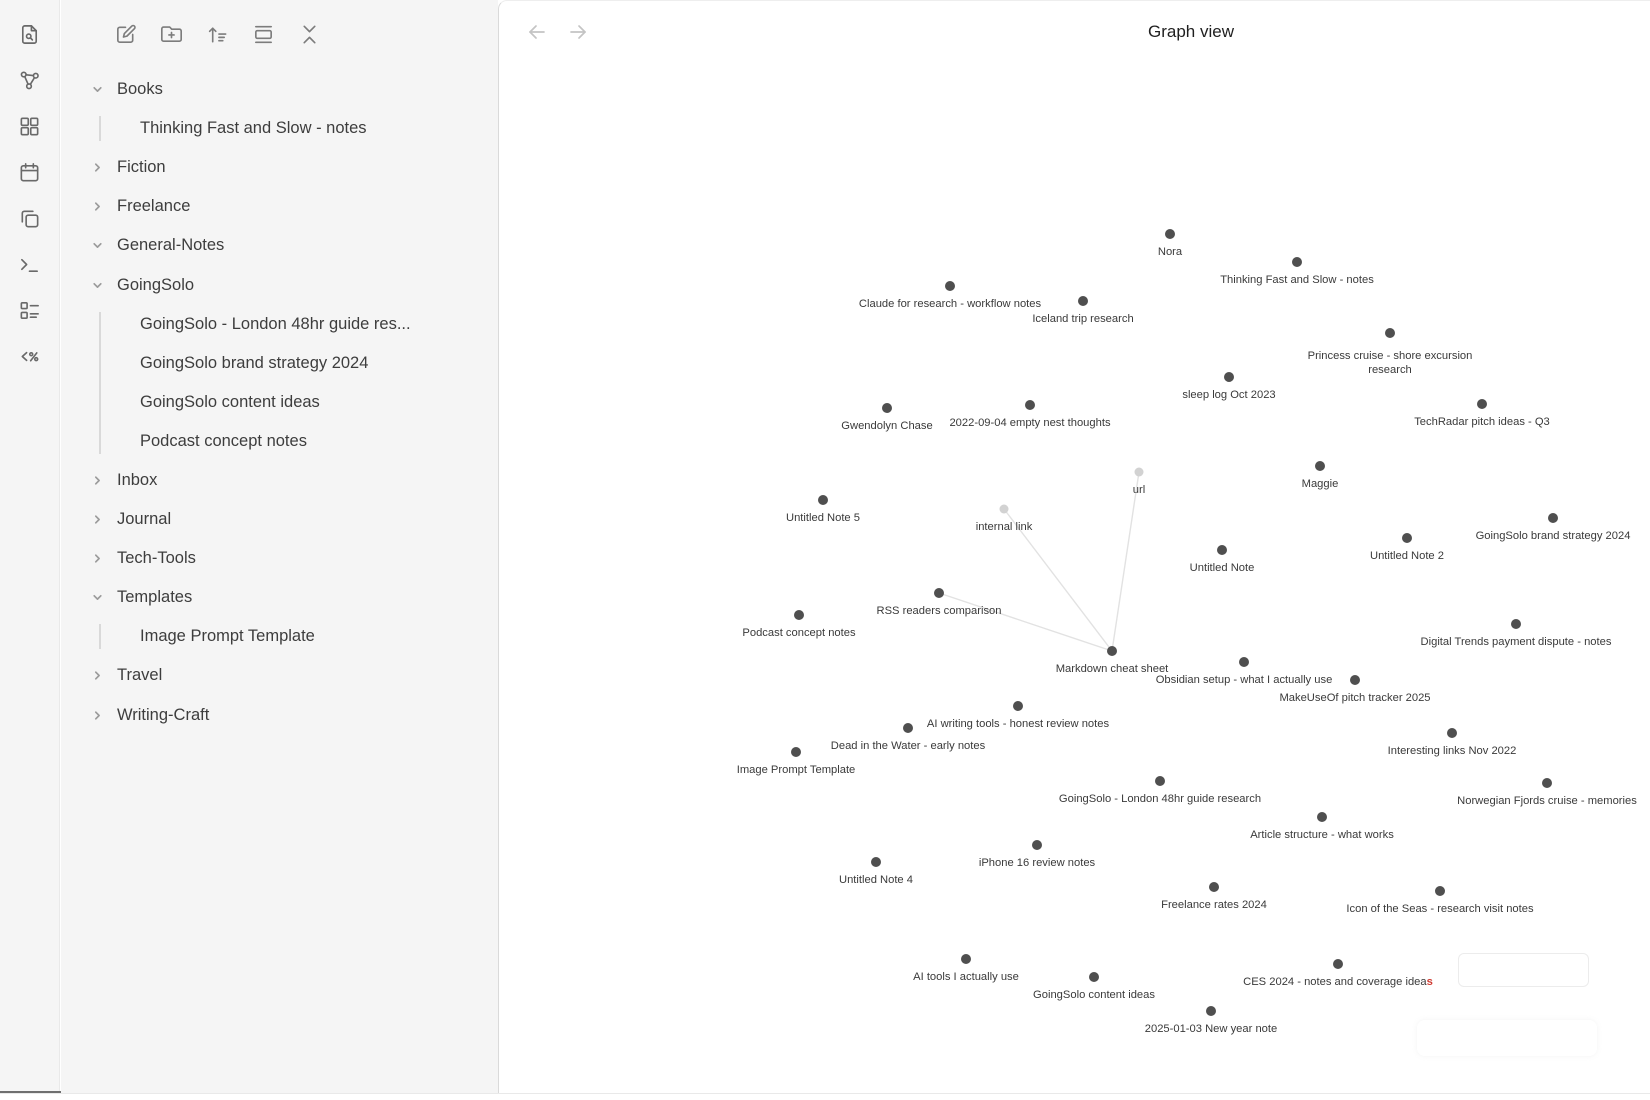 The height and width of the screenshot is (1100, 1650). I want to click on collapse-all-icon, so click(309, 34).